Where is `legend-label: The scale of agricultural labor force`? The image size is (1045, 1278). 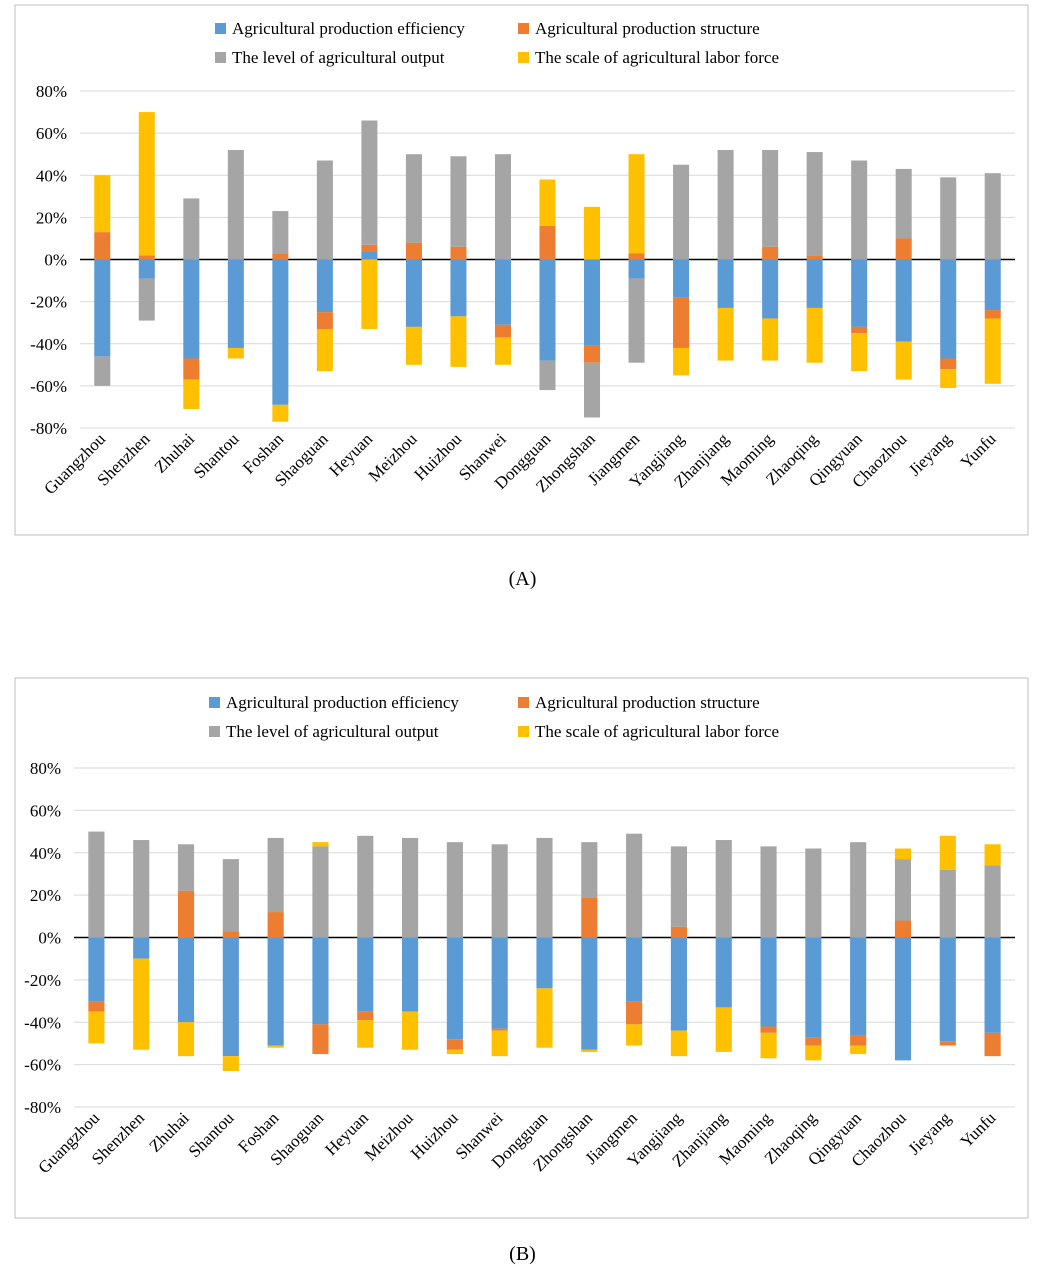 legend-label: The scale of agricultural labor force is located at coordinates (657, 731).